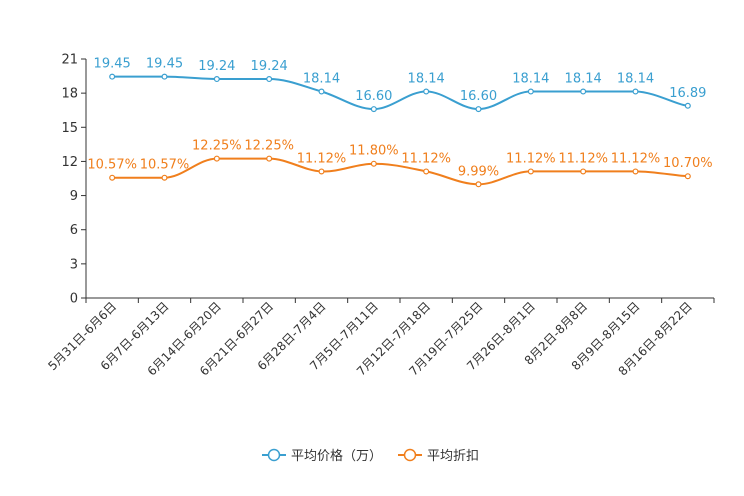 The image size is (744, 496). What do you see at coordinates (69, 60) in the screenshot?
I see `y-tick-label: 21` at bounding box center [69, 60].